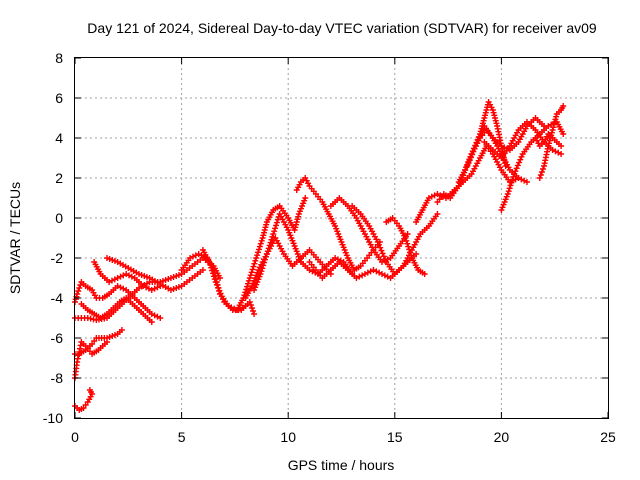  Describe the element at coordinates (75, 437) in the screenshot. I see `x-tick-label: 0` at that location.